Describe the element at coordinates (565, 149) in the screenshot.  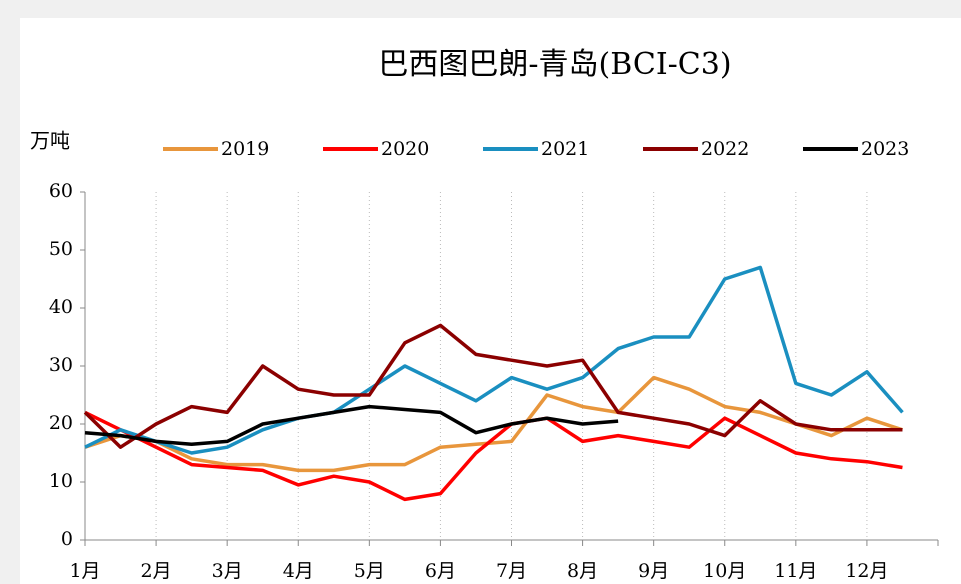
I see `legend-label: 2021` at that location.